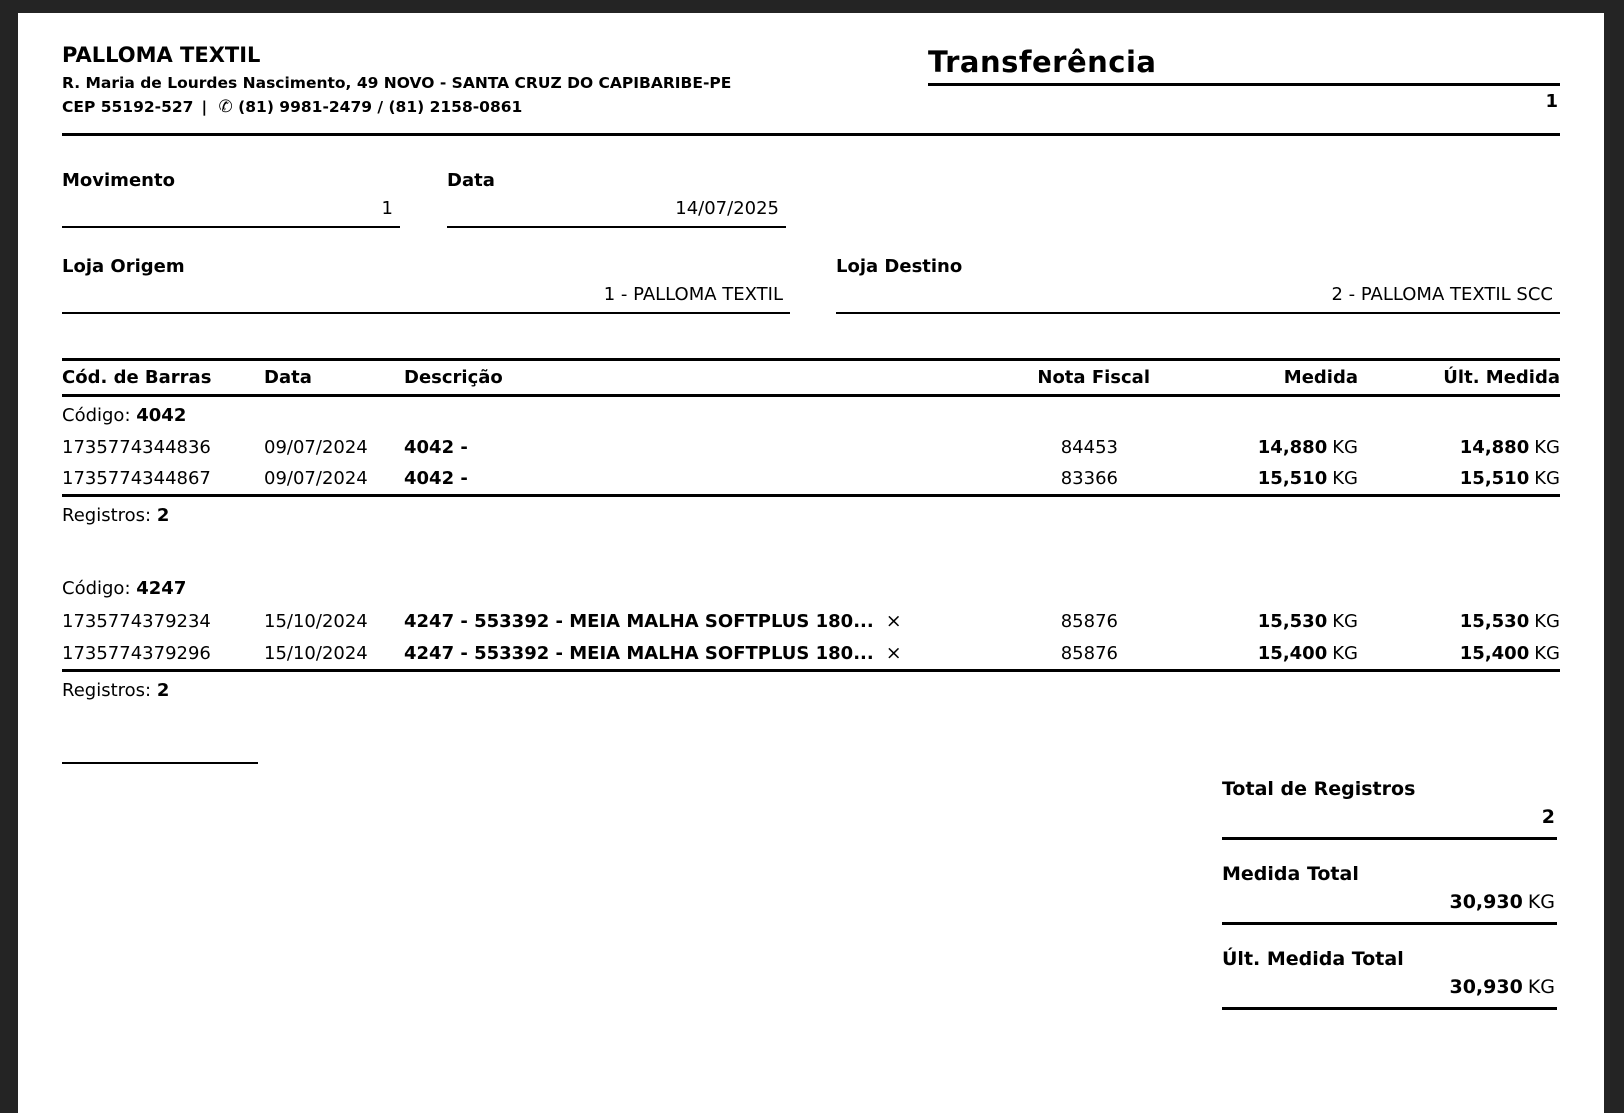 Image resolution: width=1624 pixels, height=1113 pixels. What do you see at coordinates (1459, 480) in the screenshot?
I see `ult-medida-cell: 15,510 KG` at bounding box center [1459, 480].